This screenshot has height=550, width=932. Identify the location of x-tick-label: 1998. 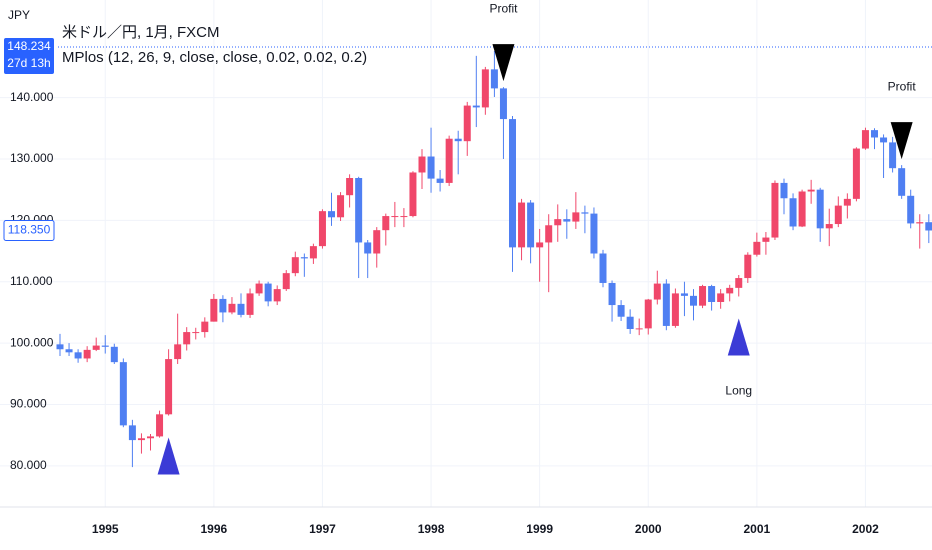
(431, 529).